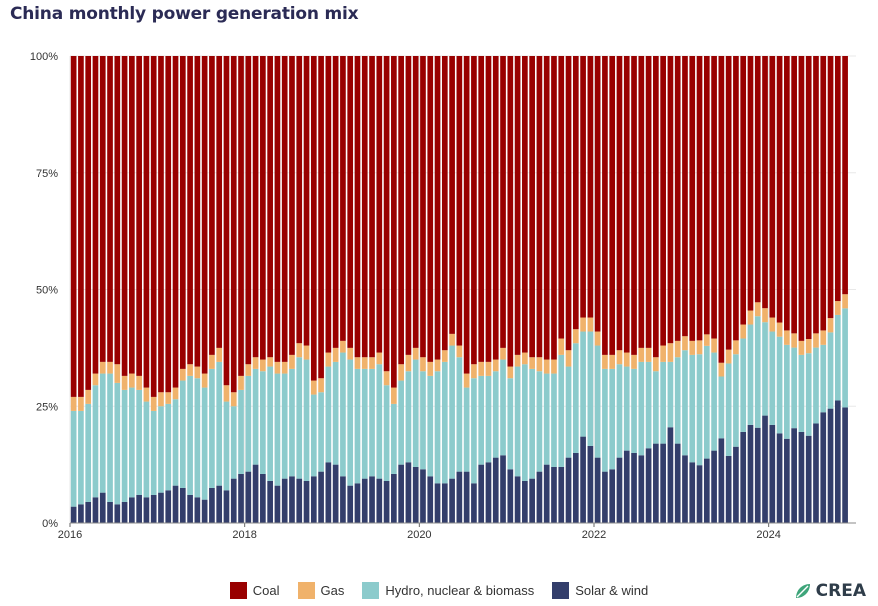 Image resolution: width=878 pixels, height=606 pixels. I want to click on legend-item-gas: Gas, so click(320, 590).